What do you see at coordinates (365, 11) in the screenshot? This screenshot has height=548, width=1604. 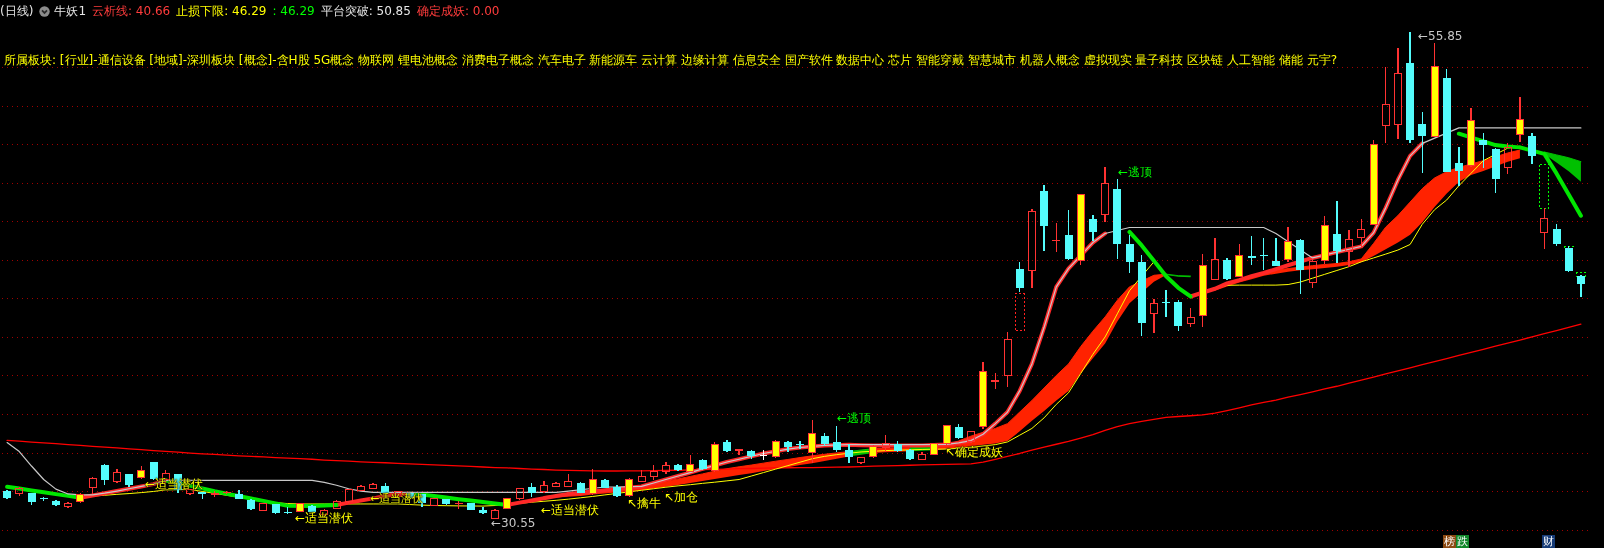 I see `text: 平台突破: 50.85` at bounding box center [365, 11].